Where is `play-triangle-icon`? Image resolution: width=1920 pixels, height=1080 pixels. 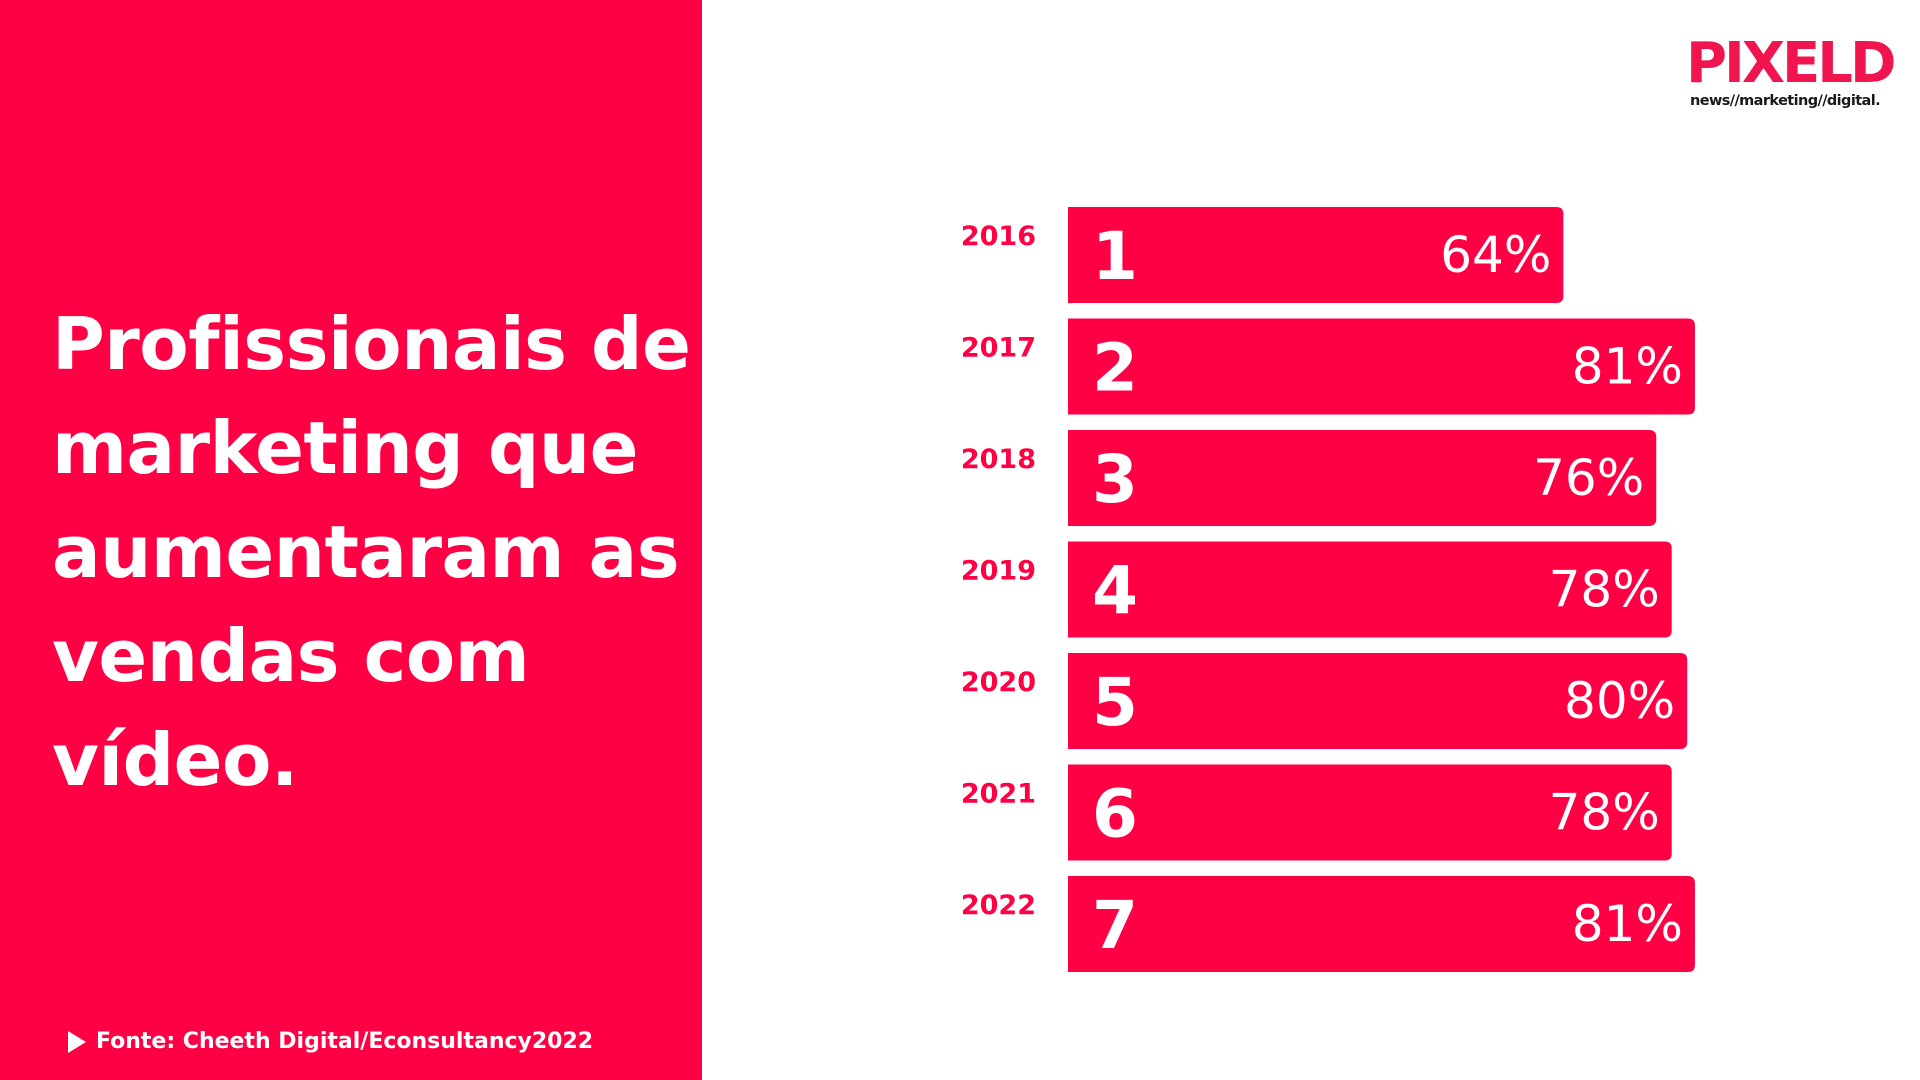 play-triangle-icon is located at coordinates (77, 1042).